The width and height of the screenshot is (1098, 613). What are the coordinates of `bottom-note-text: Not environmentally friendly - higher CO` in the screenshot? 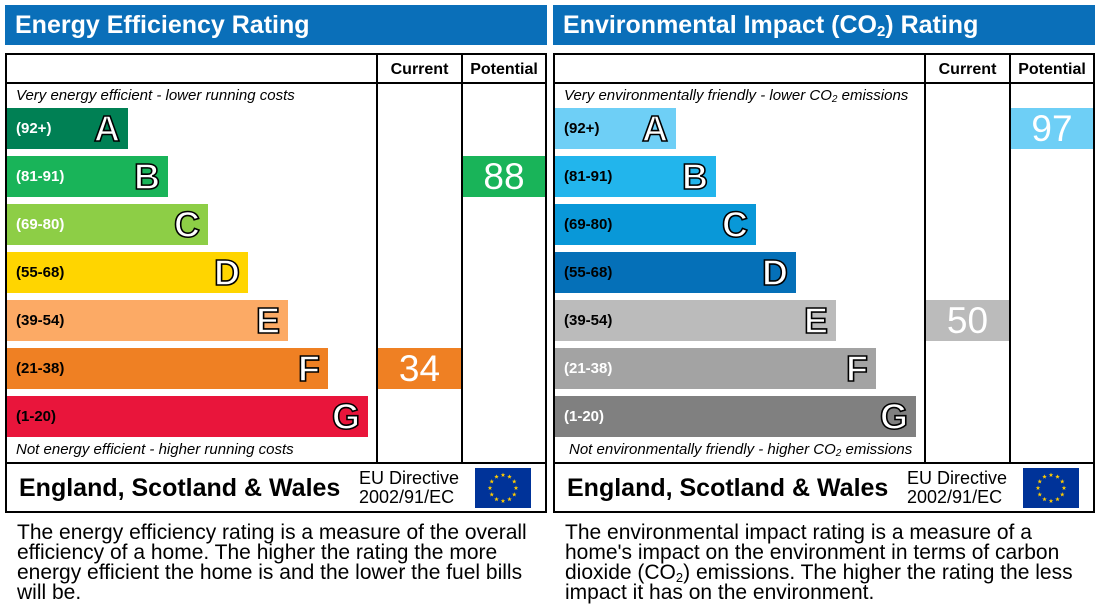 It's located at (702, 449).